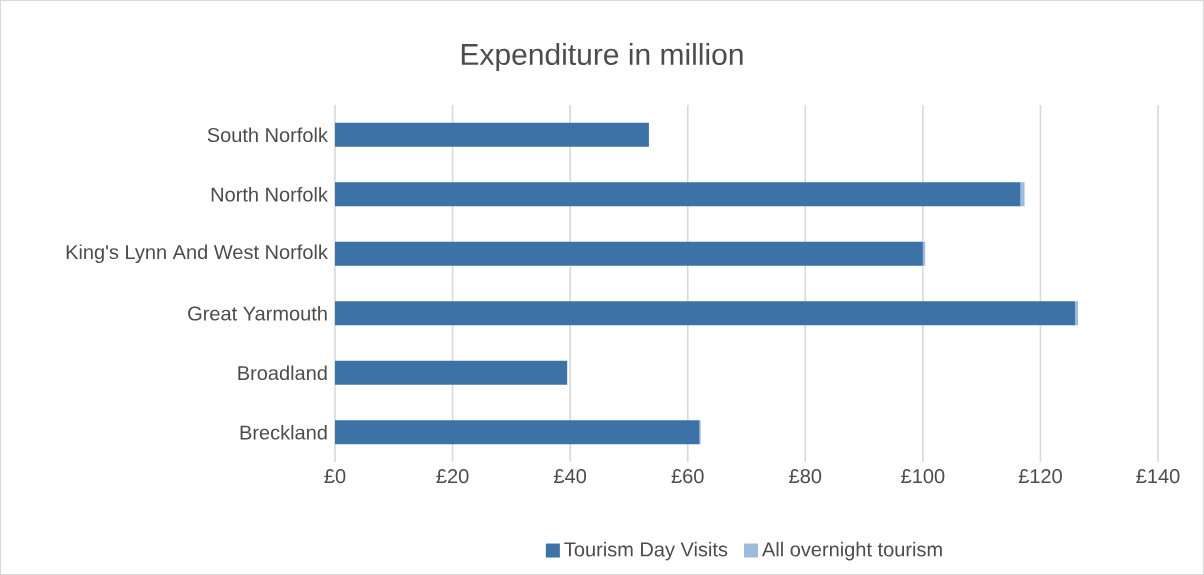 This screenshot has width=1204, height=575. I want to click on x-tick-label: £20, so click(452, 476).